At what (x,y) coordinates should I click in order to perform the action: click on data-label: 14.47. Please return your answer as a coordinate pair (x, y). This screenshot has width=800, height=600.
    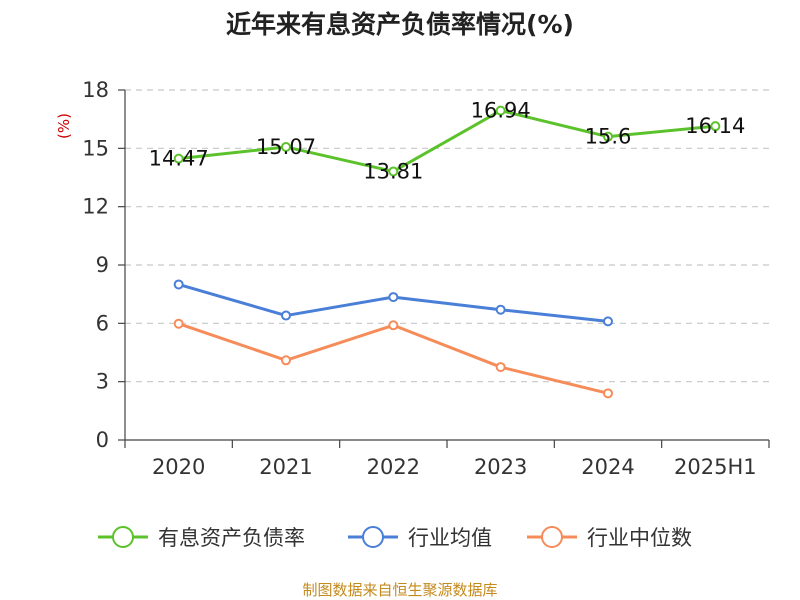
    Looking at the image, I should click on (179, 159).